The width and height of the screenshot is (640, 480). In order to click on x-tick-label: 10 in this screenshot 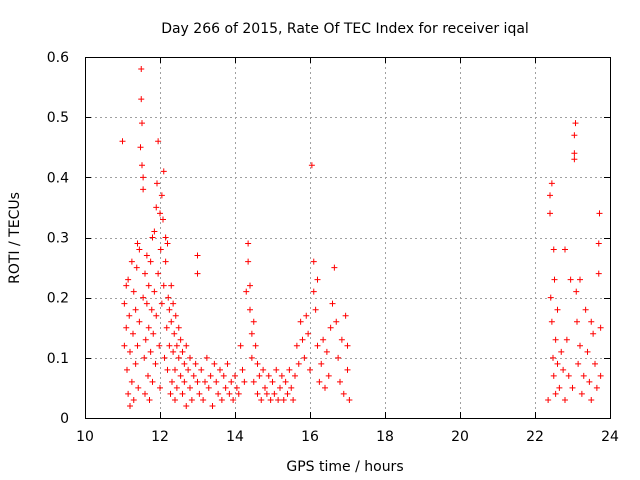, I will do `click(85, 437)`.